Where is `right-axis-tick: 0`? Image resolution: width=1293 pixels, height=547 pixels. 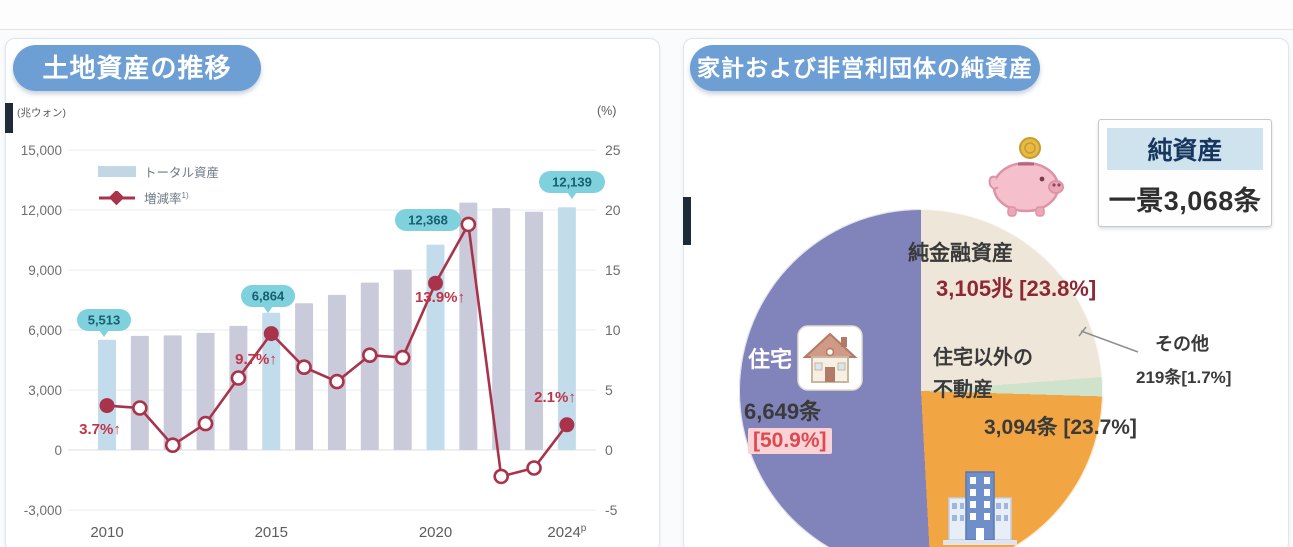 right-axis-tick: 0 is located at coordinates (609, 450).